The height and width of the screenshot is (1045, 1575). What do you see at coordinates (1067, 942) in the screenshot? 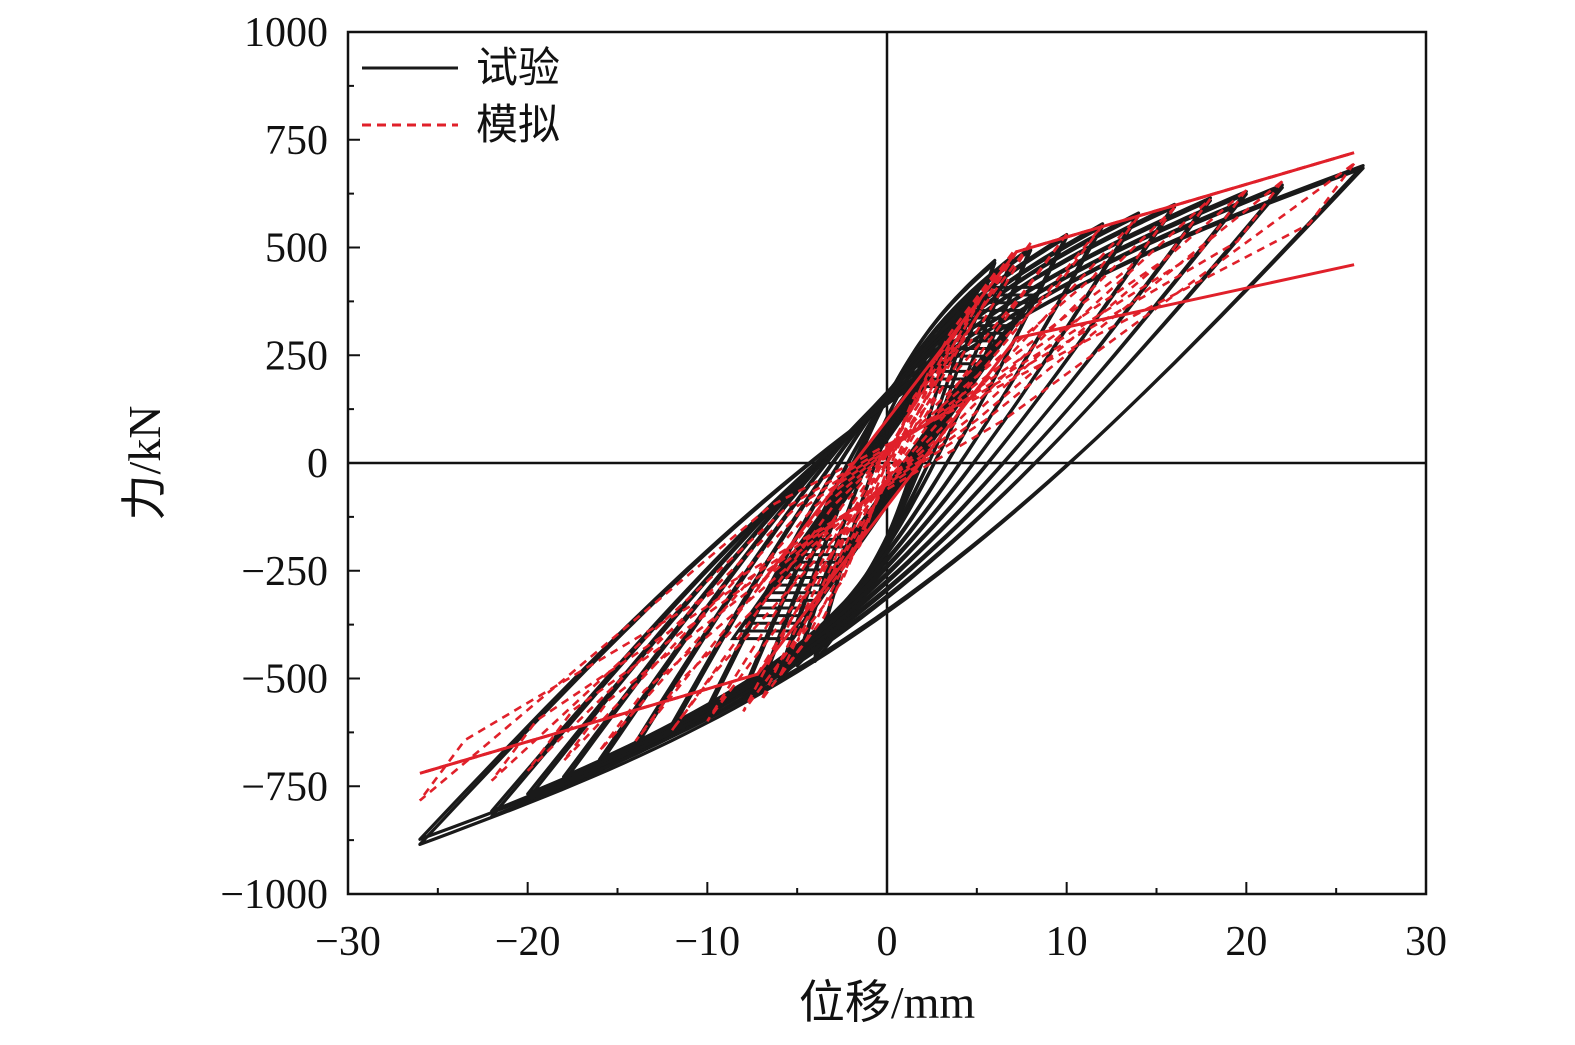
I see `x-tick-label: 10` at bounding box center [1067, 942].